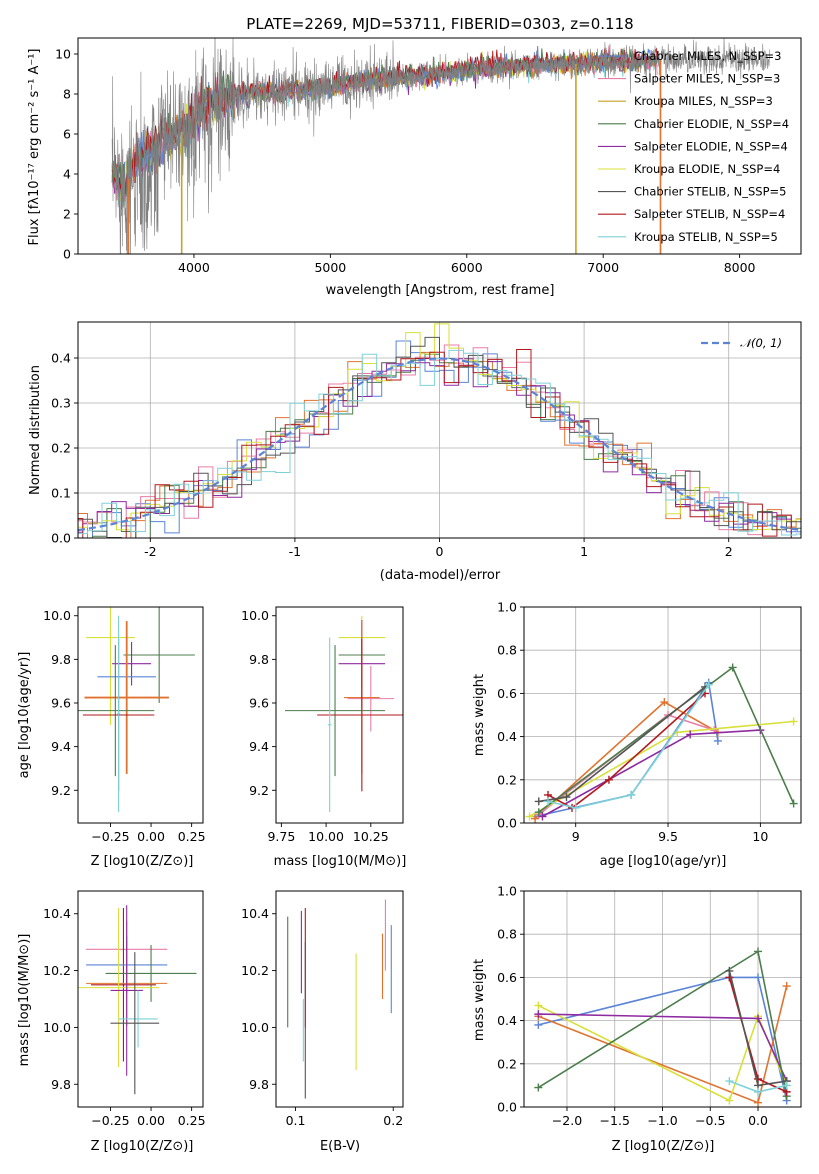 This screenshot has height=1174, width=819. Describe the element at coordinates (340, 861) in the screenshot. I see `x-axis-label: mass [log10(M/M⊙)]` at that location.